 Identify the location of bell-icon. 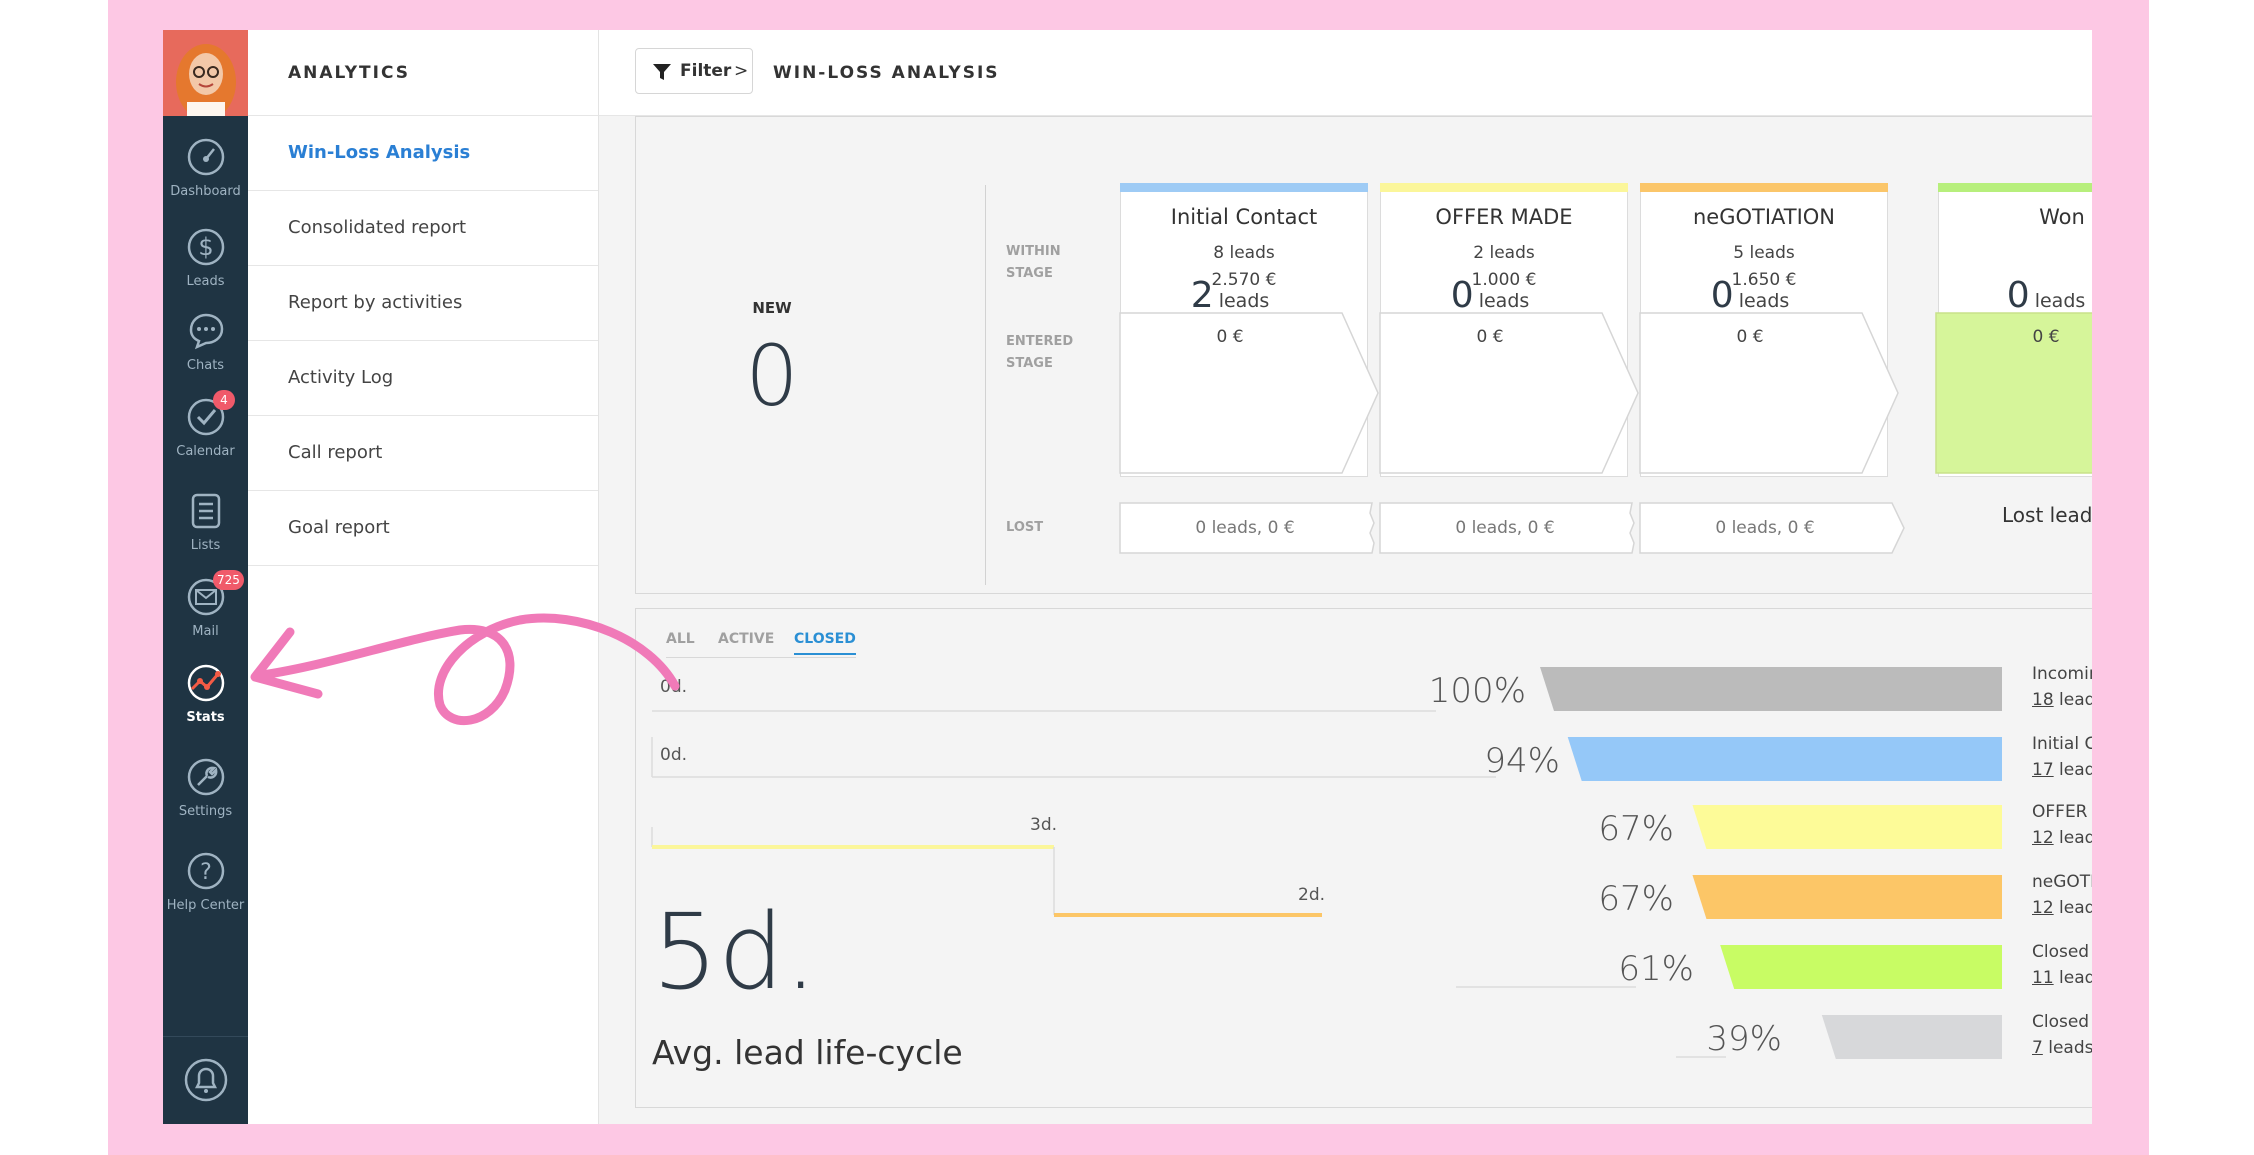
(206, 1080).